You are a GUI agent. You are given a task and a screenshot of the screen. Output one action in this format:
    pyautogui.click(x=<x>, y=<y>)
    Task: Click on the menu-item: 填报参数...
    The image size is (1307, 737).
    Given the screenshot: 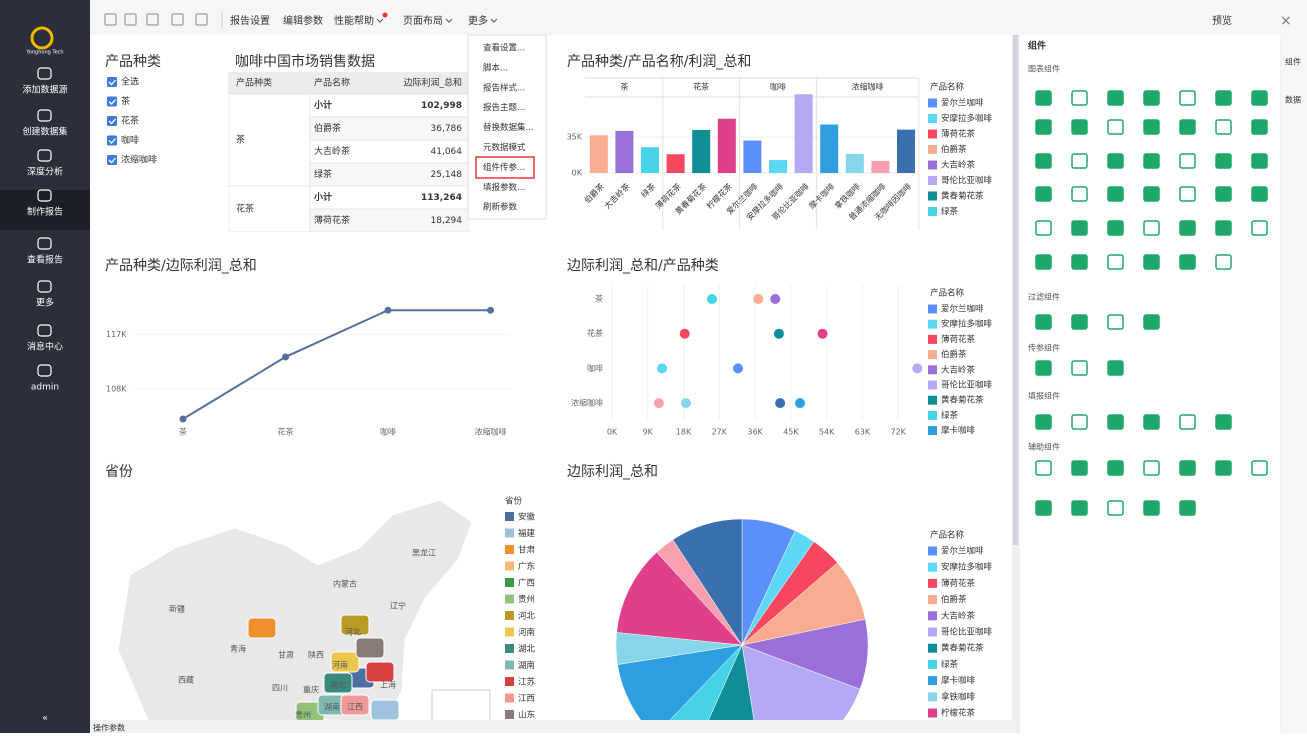 What is the action you would take?
    pyautogui.click(x=504, y=187)
    